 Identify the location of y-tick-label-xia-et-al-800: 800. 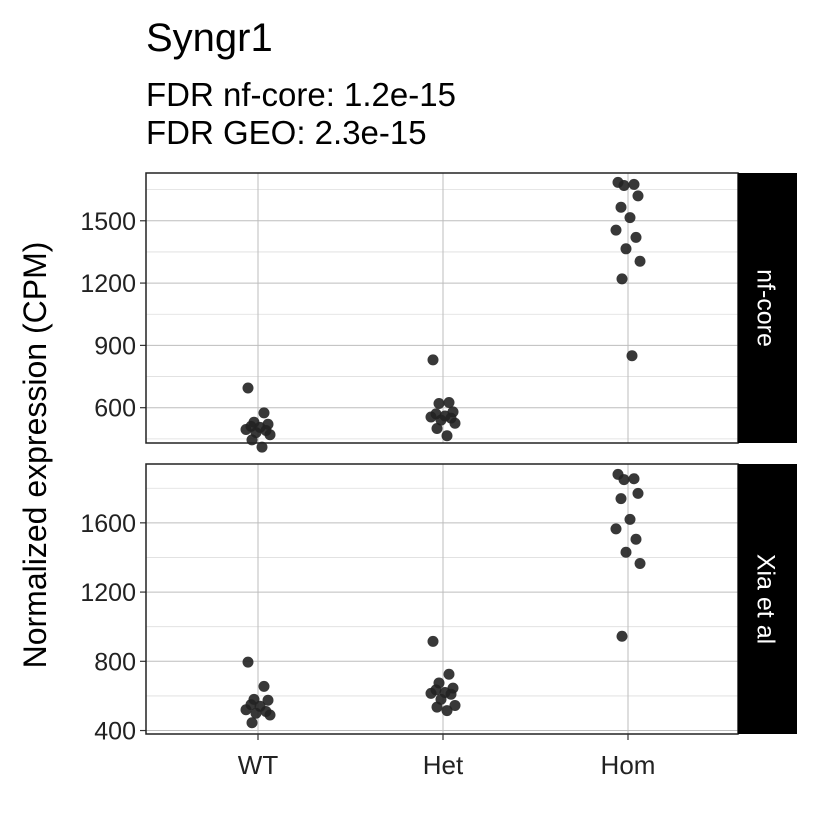
(115, 662).